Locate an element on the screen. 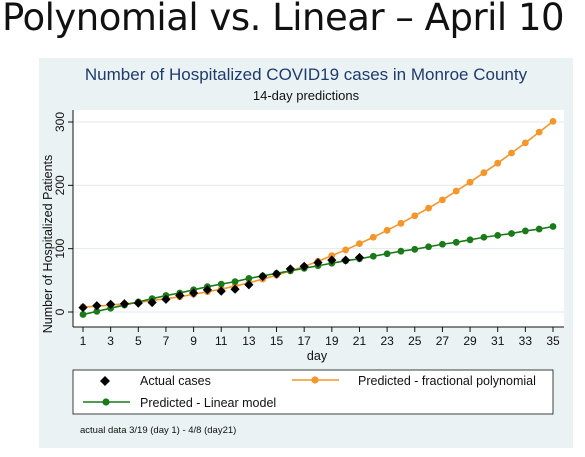 The height and width of the screenshot is (457, 585). slide-title: Polynomial vs. Linear – April 10 is located at coordinates (283, 19).